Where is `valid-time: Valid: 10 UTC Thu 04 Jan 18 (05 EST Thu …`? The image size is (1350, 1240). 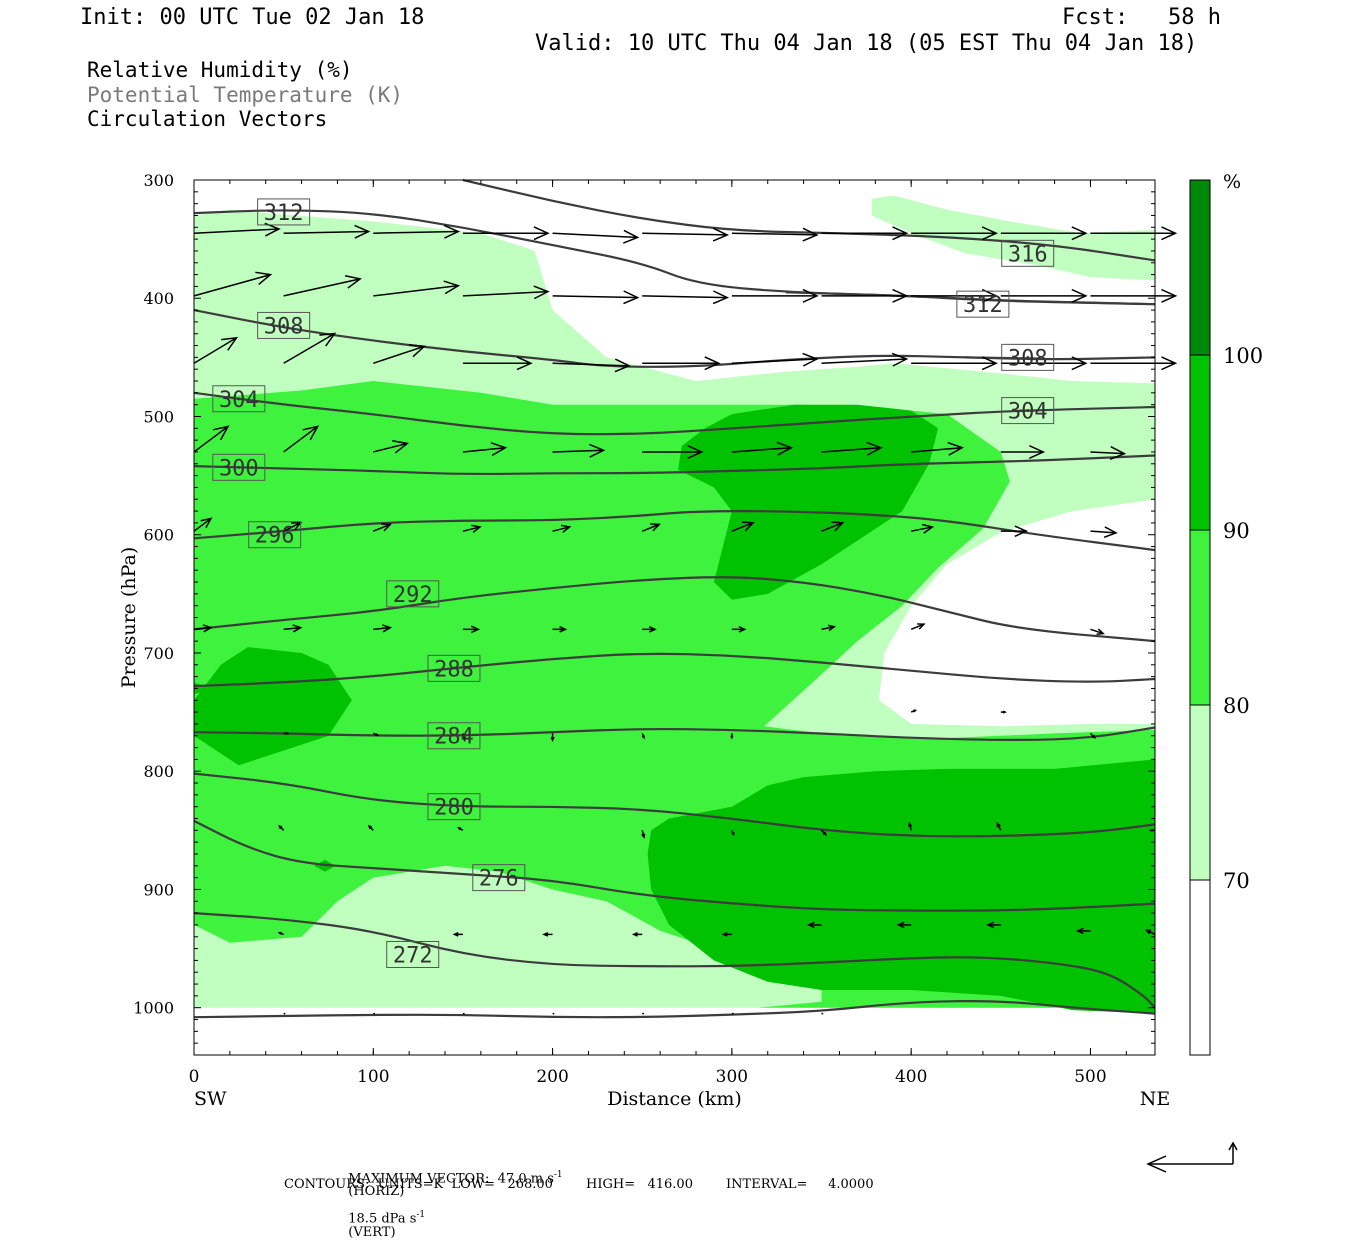 valid-time: Valid: 10 UTC Thu 04 Jan 18 (05 EST Thu … is located at coordinates (866, 43).